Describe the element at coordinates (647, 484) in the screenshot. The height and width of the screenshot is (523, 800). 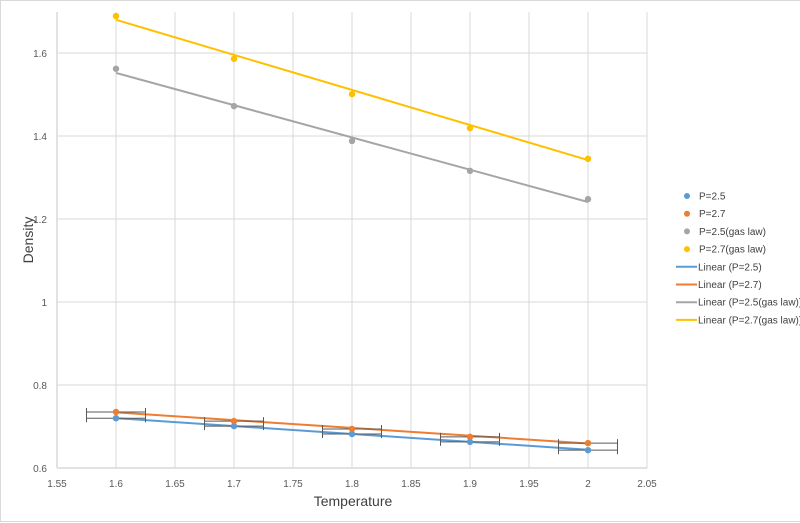
I see `x-tick-label: 2.05` at that location.